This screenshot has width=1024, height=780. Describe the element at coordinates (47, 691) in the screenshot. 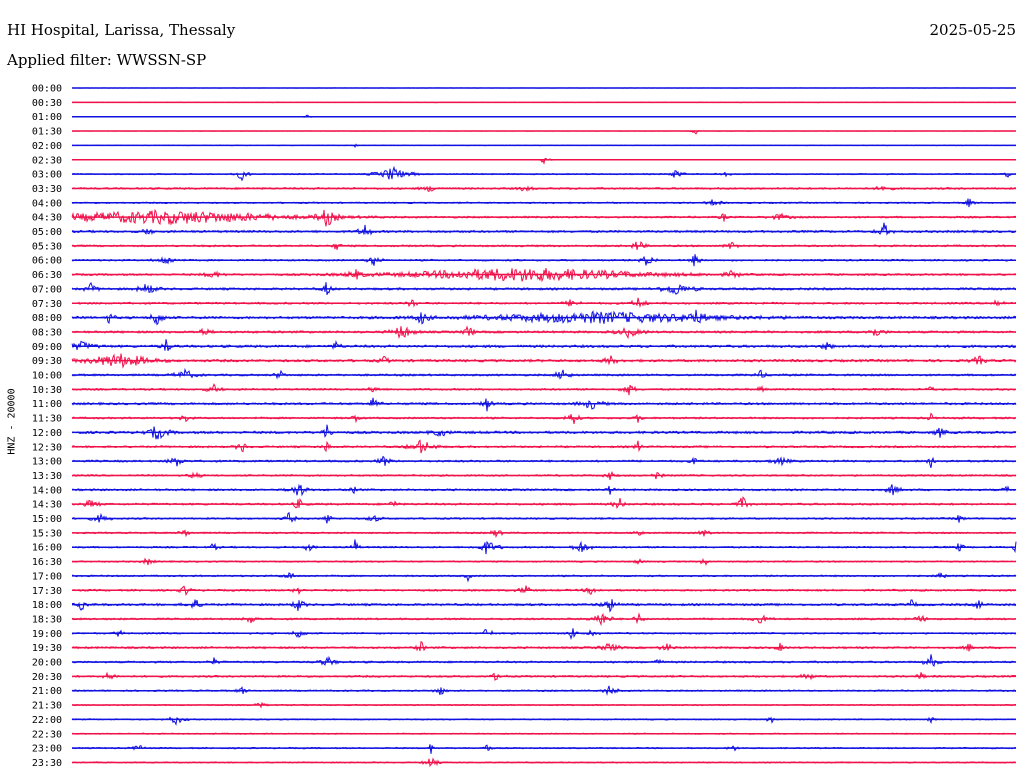

I see `time-label: 21:00` at that location.